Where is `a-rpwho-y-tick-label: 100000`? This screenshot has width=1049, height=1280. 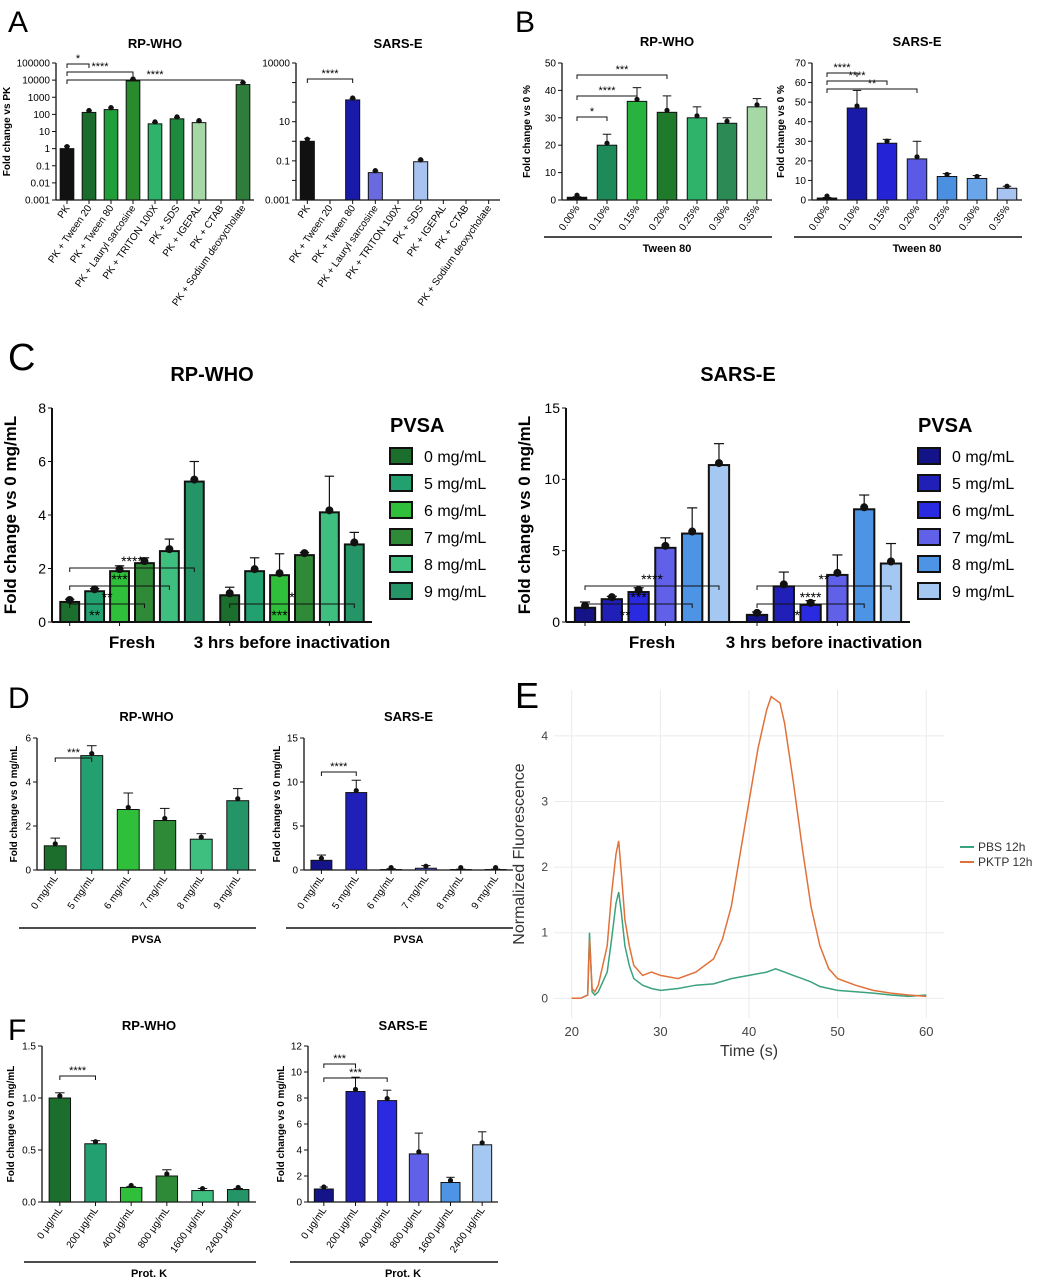 a-rpwho-y-tick-label: 100000 is located at coordinates (34, 64).